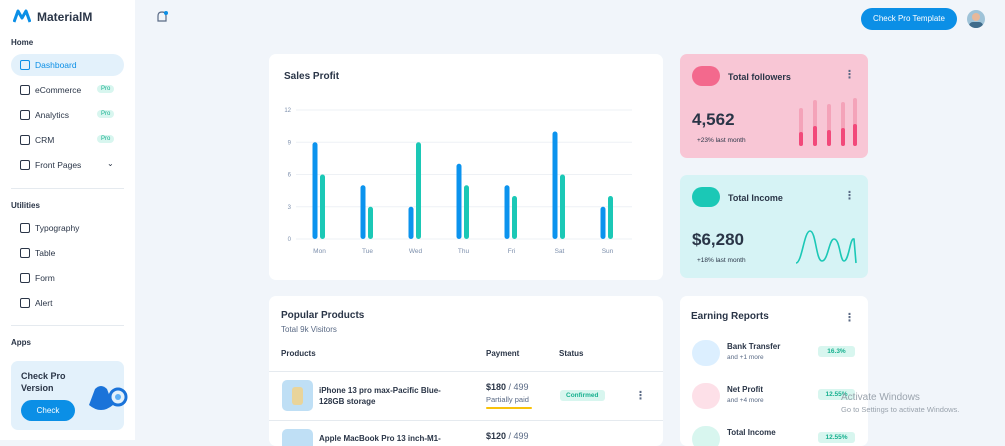 The width and height of the screenshot is (1005, 446). Describe the element at coordinates (721, 140) in the screenshot. I see `followers-note: +23% last month` at that location.